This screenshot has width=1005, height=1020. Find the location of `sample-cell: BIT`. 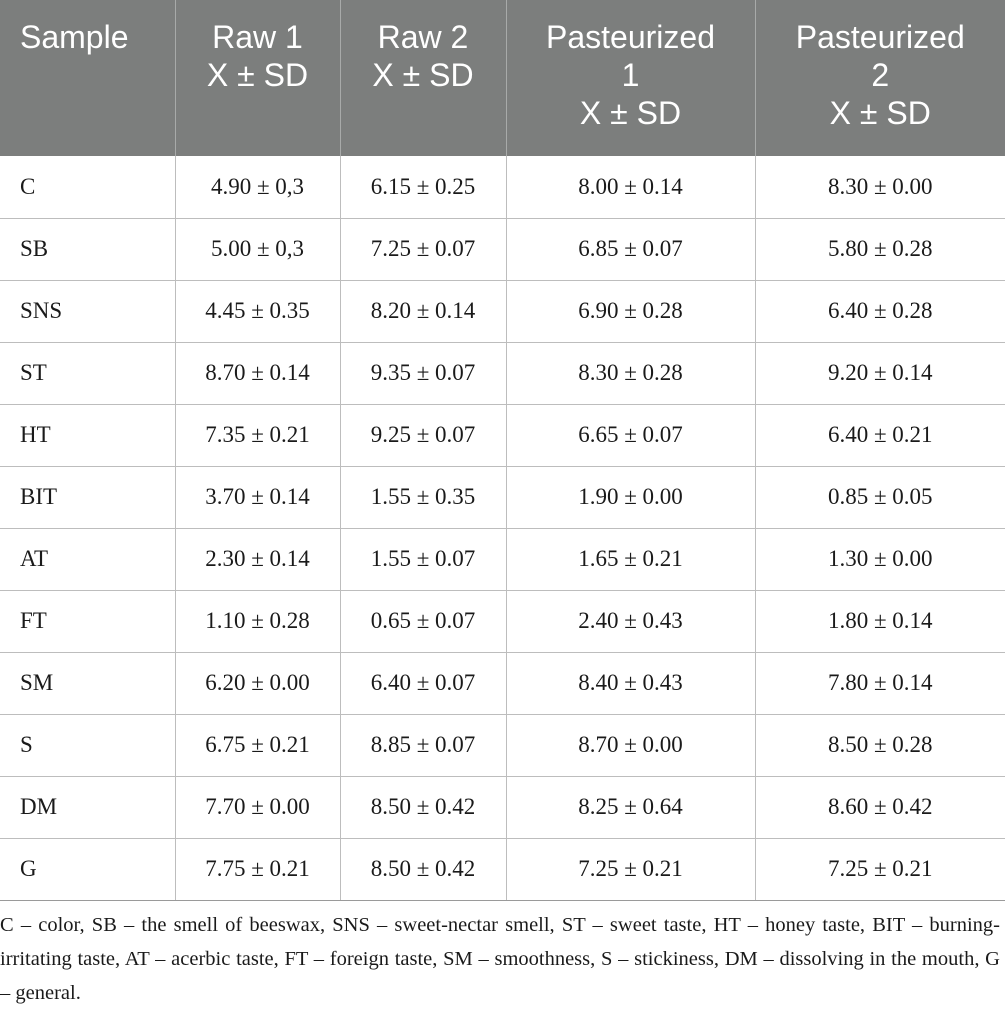

sample-cell: BIT is located at coordinates (87, 497).